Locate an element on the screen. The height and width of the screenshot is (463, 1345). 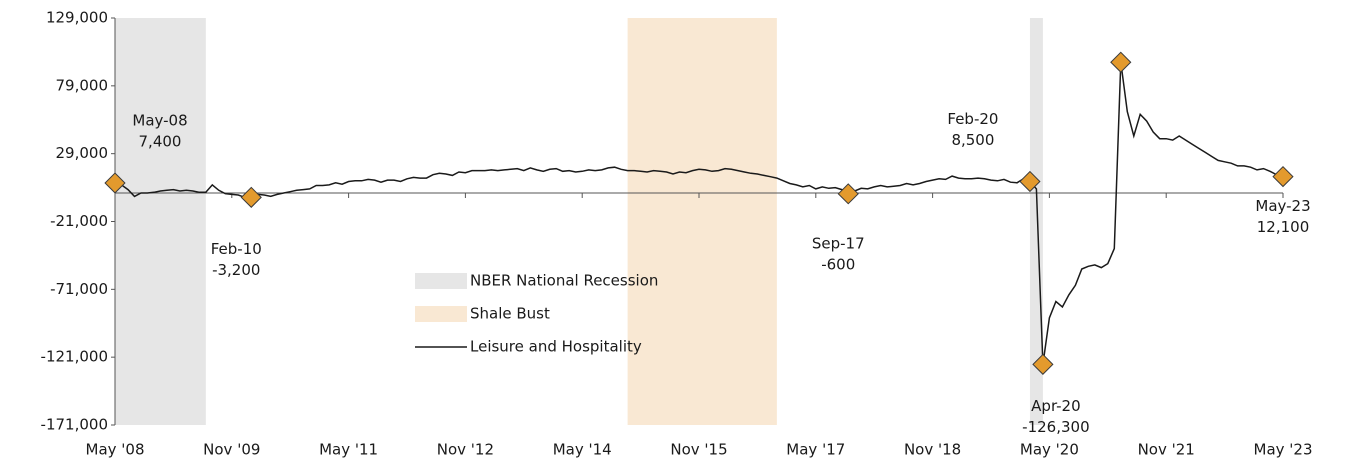
legend-label: NBER National Recession is located at coordinates (564, 281).